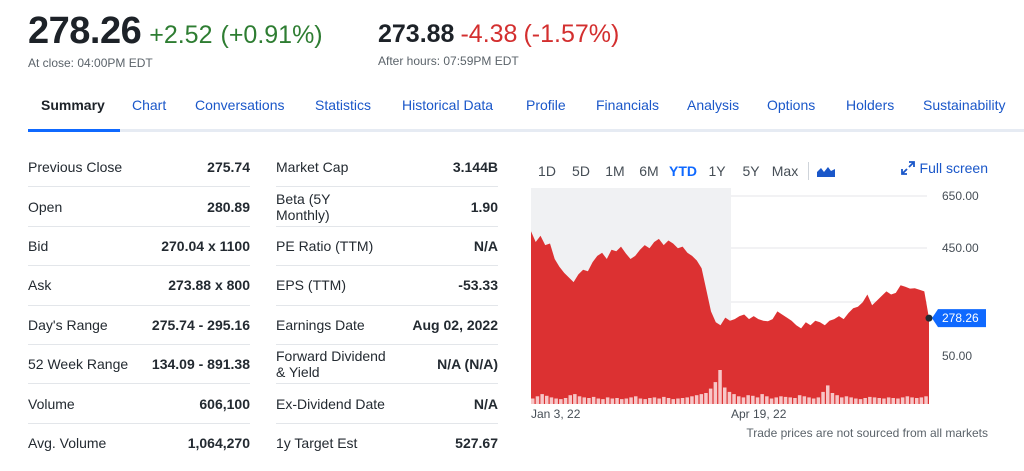 This screenshot has height=471, width=1024. Describe the element at coordinates (325, 245) in the screenshot. I see `stat-label: PE Ratio (TTM)` at that location.